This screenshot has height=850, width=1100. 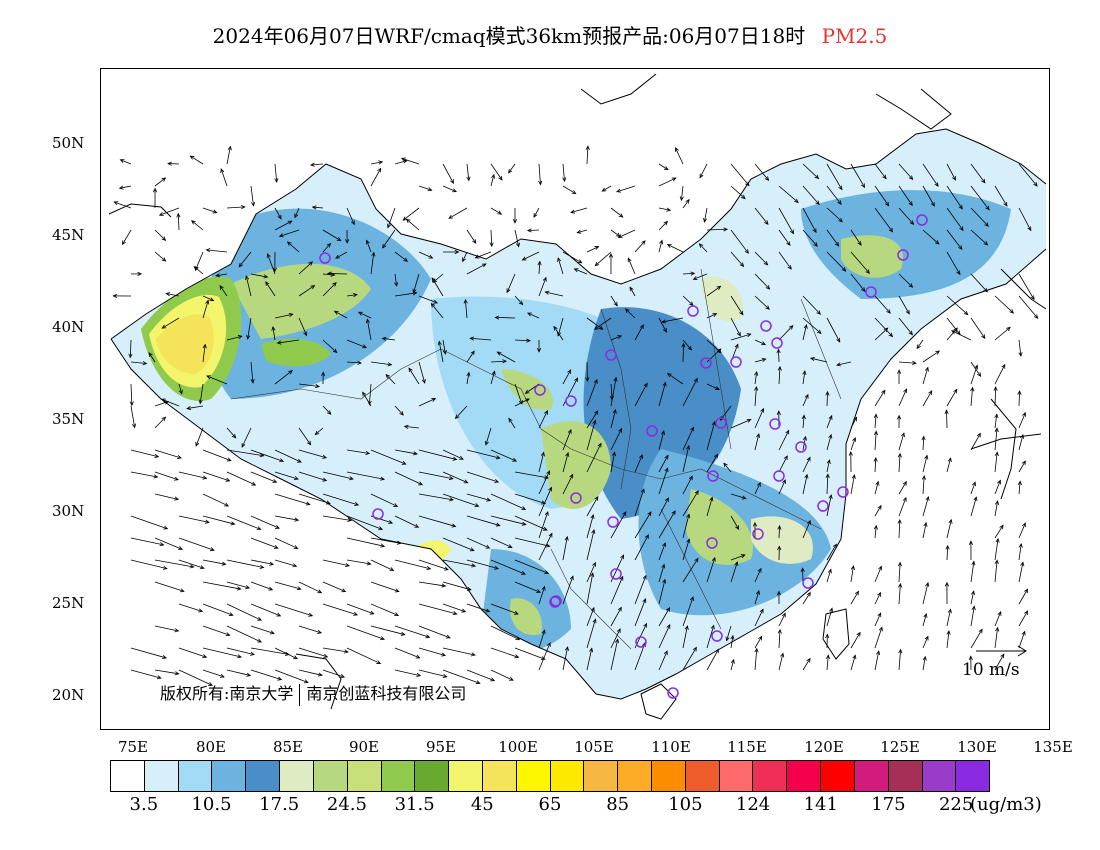 What do you see at coordinates (1001, 651) in the screenshot?
I see `wind-reference-arrow` at bounding box center [1001, 651].